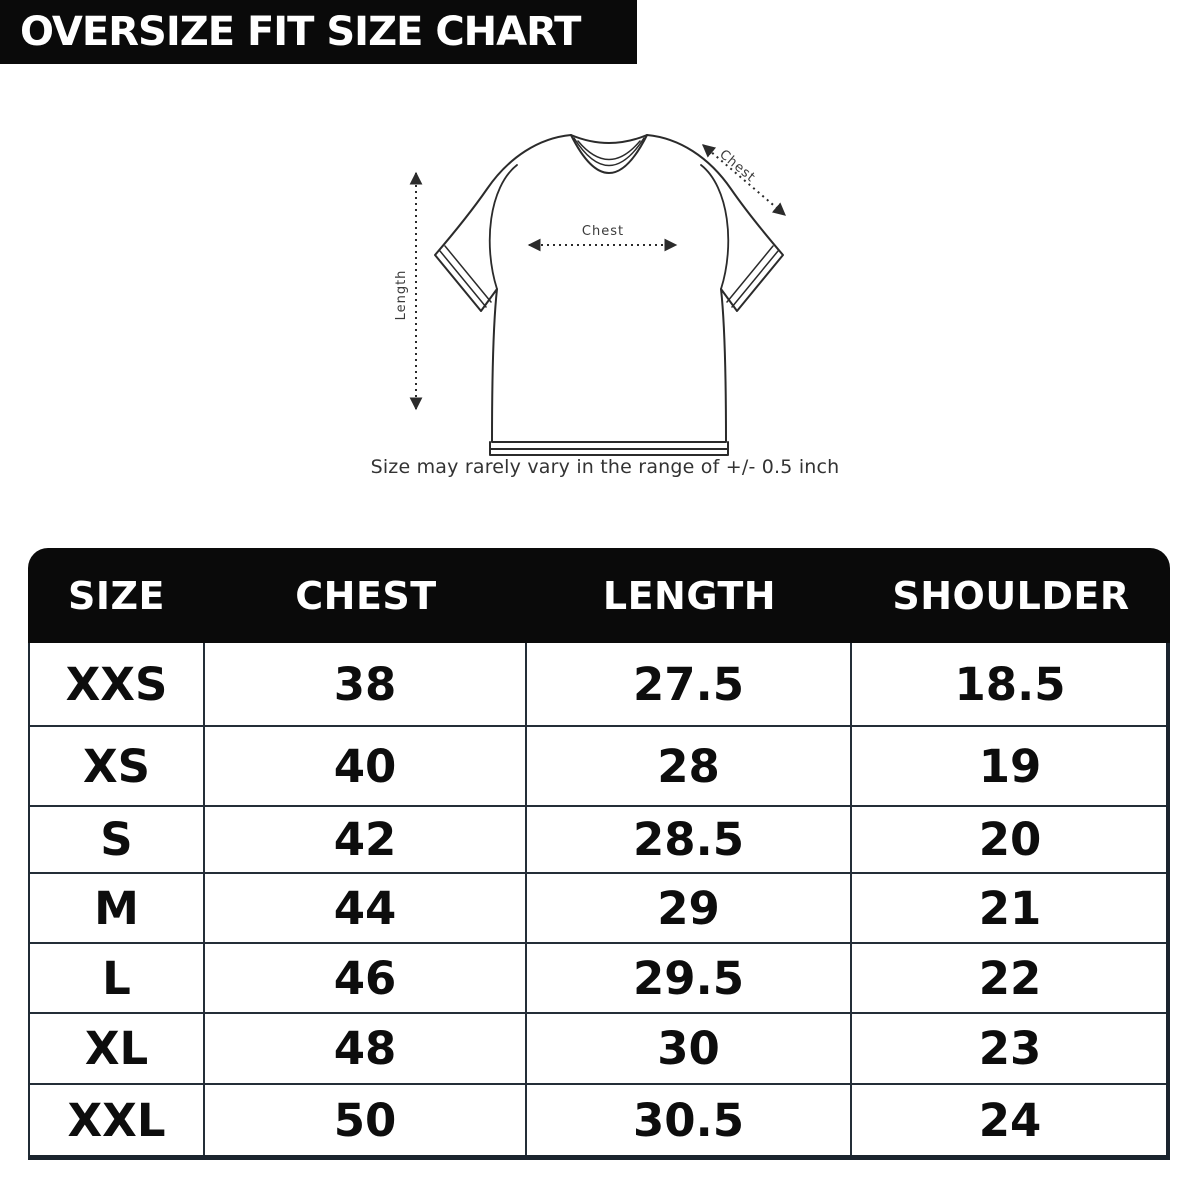  I want to click on column-header-chest: CHEST, so click(366, 595).